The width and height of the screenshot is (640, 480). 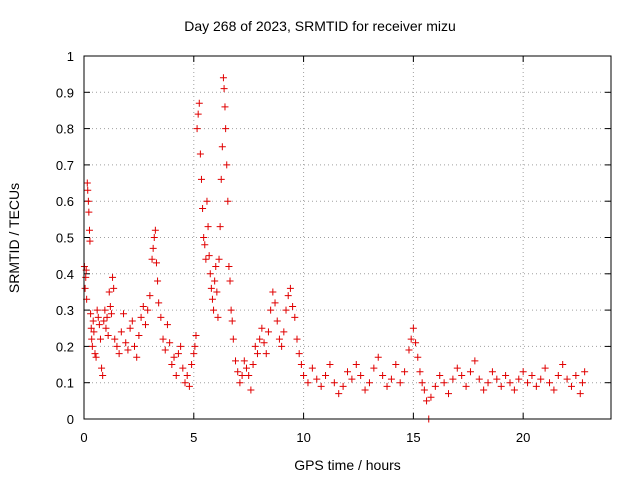 I want to click on y-tick-label: 0.6, so click(x=65, y=201).